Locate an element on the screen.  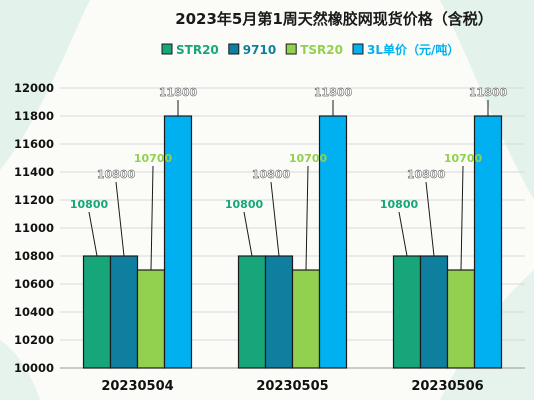
legend-label: 9710 is located at coordinates (259, 50).